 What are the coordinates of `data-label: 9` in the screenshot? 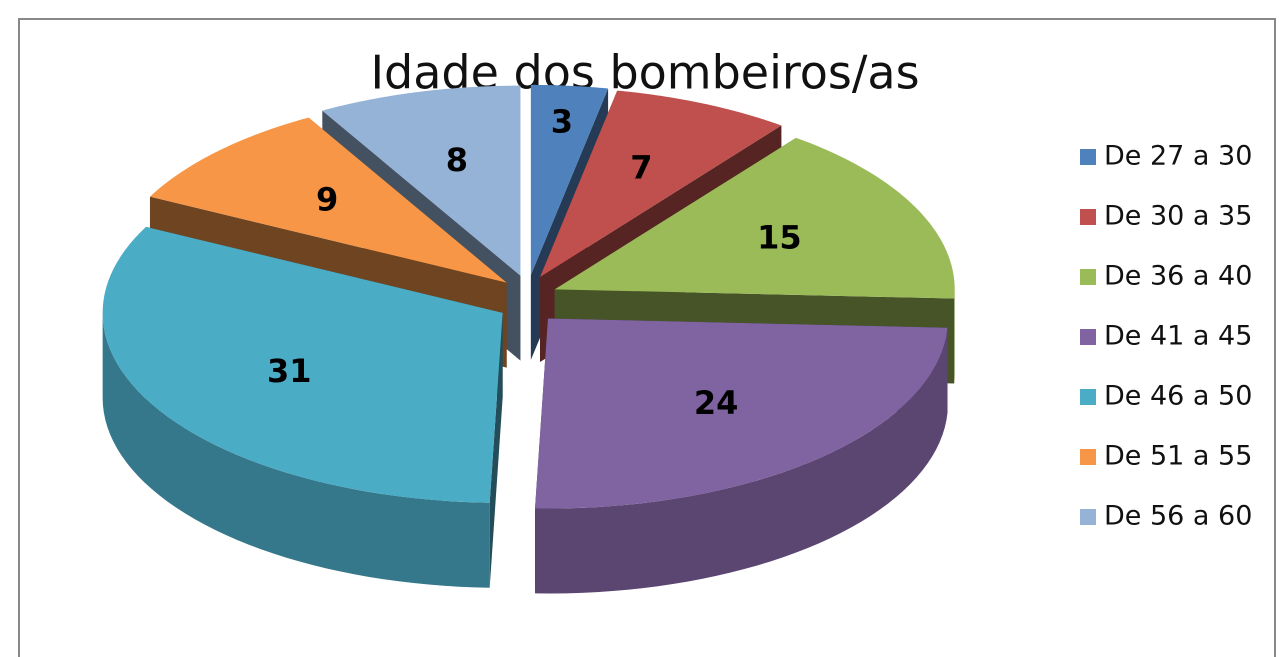 It's located at (327, 199).